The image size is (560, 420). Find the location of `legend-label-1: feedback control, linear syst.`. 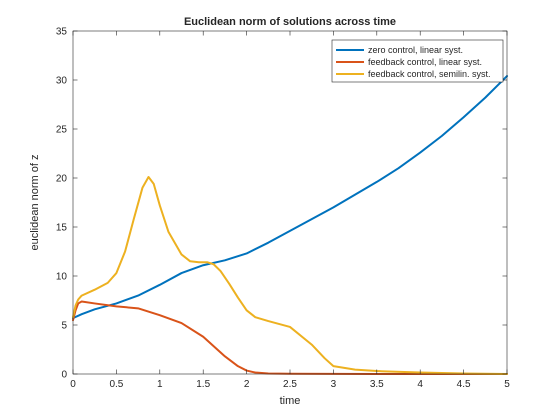

legend-label-1: feedback control, linear syst. is located at coordinates (425, 62).